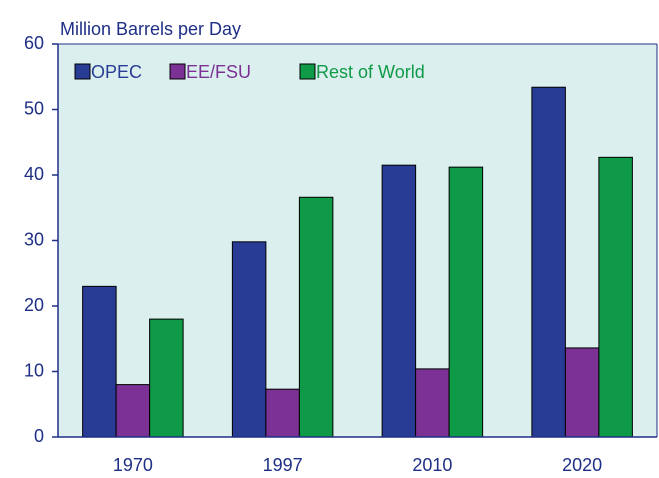 The height and width of the screenshot is (478, 659). Describe the element at coordinates (39, 436) in the screenshot. I see `y-tick-label: 0` at that location.